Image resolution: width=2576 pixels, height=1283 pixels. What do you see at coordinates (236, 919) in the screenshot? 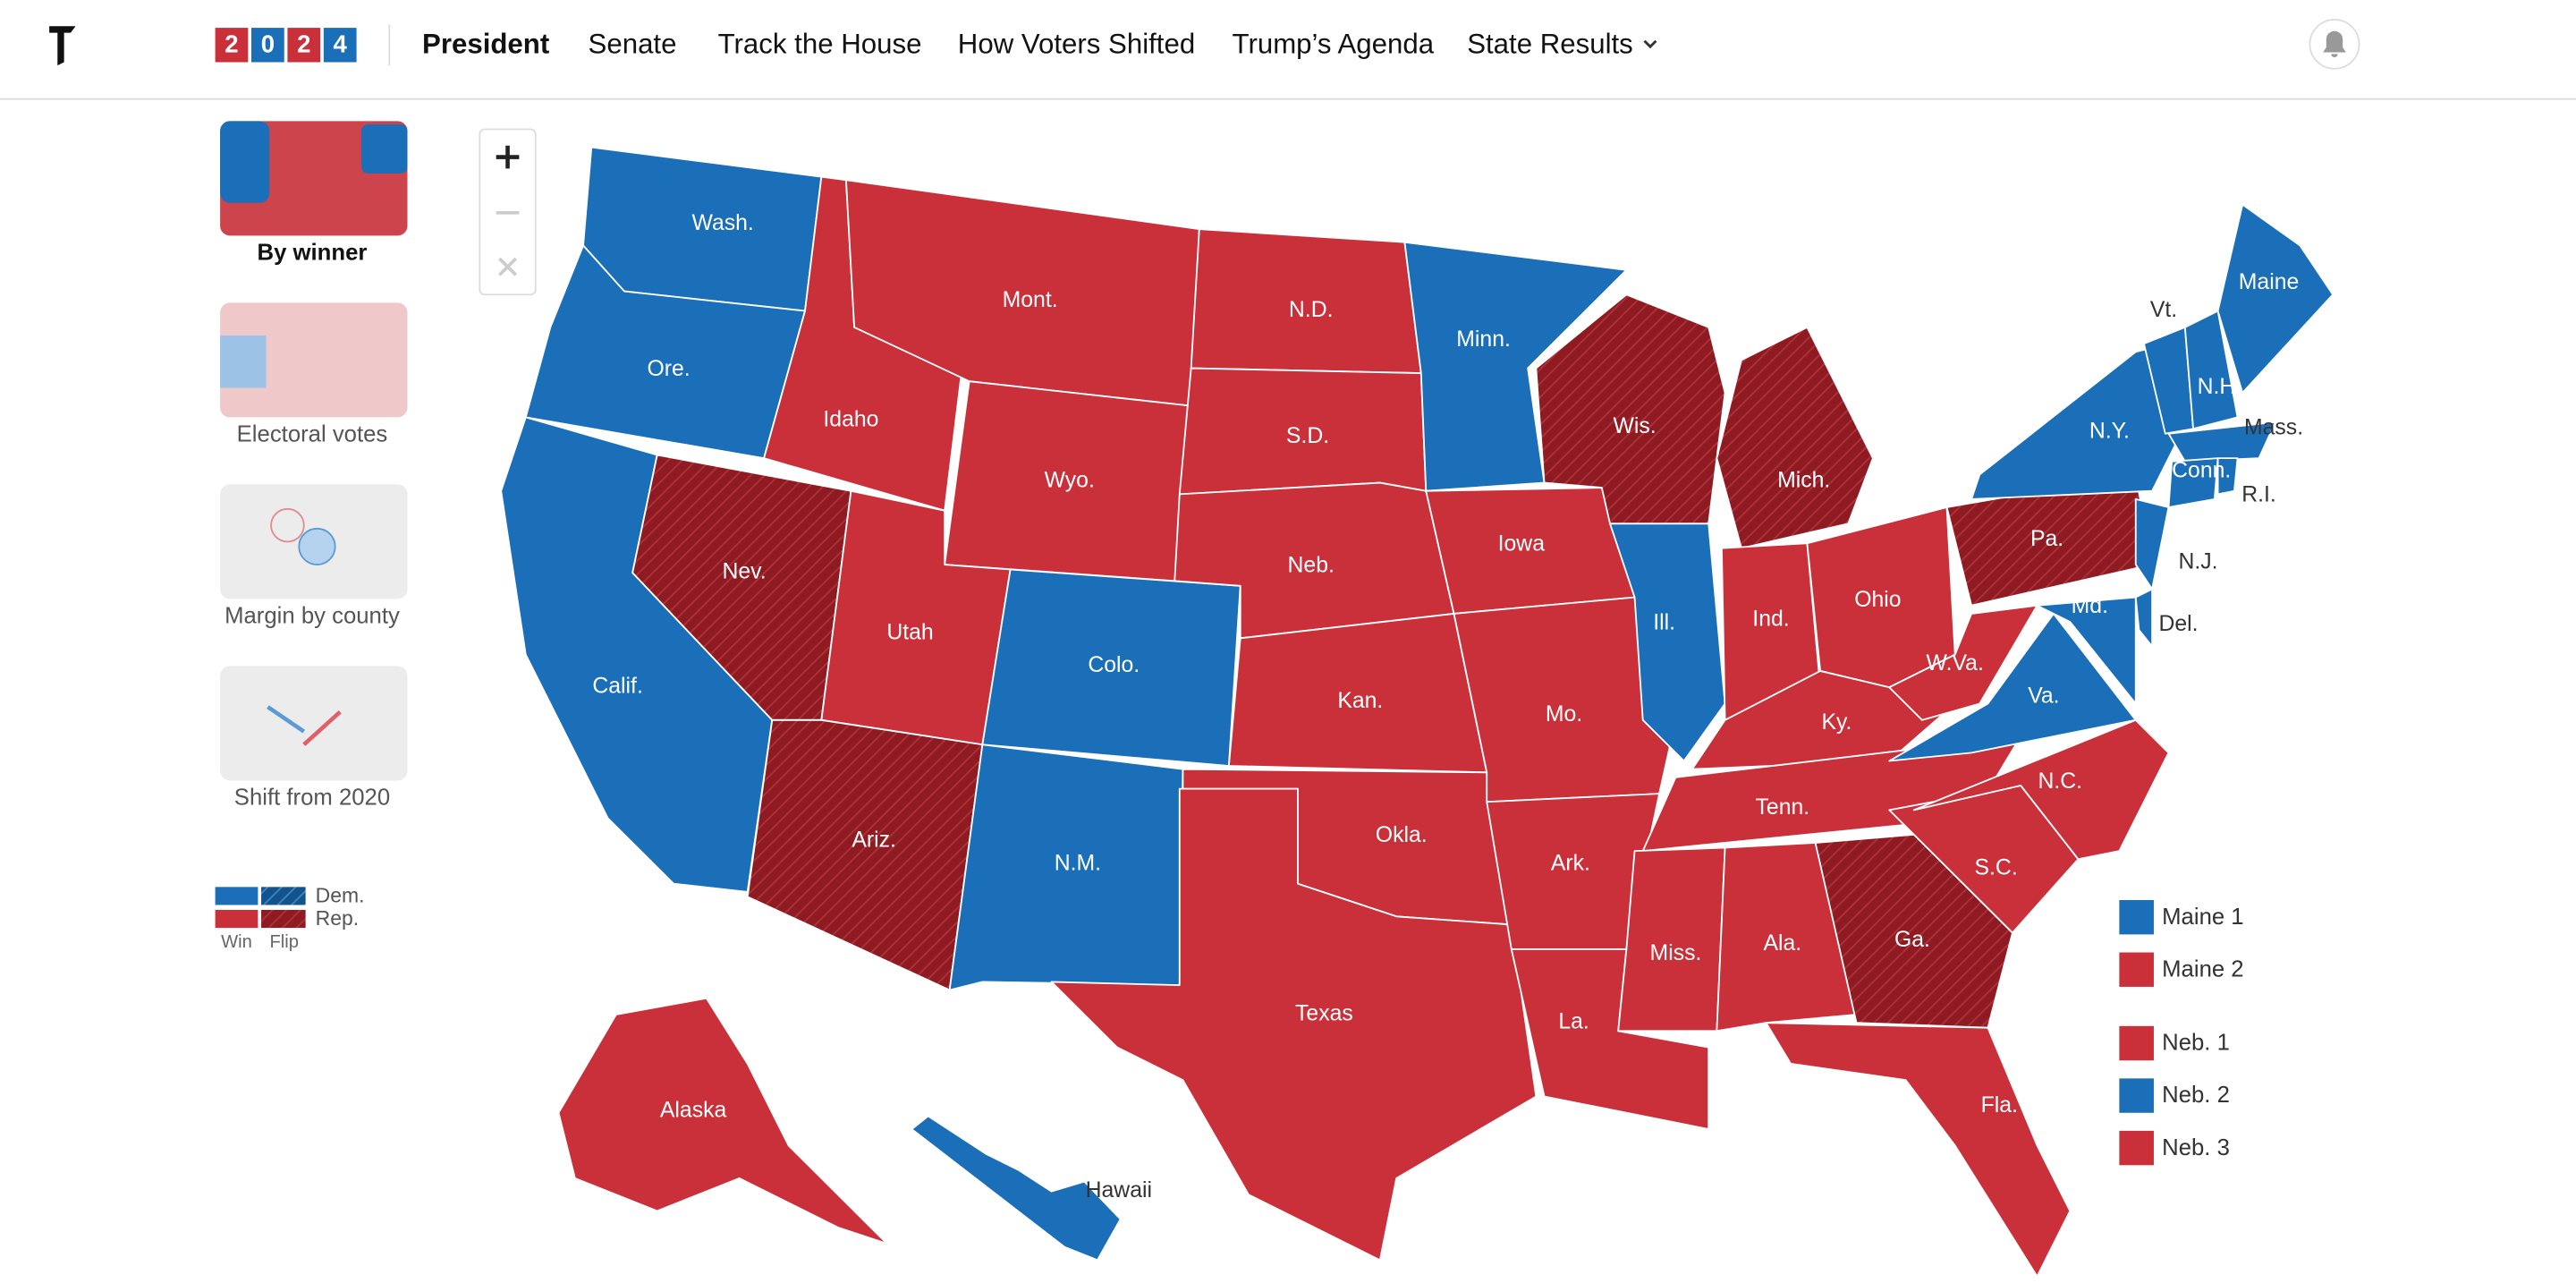
I see `legend-rep-win` at bounding box center [236, 919].